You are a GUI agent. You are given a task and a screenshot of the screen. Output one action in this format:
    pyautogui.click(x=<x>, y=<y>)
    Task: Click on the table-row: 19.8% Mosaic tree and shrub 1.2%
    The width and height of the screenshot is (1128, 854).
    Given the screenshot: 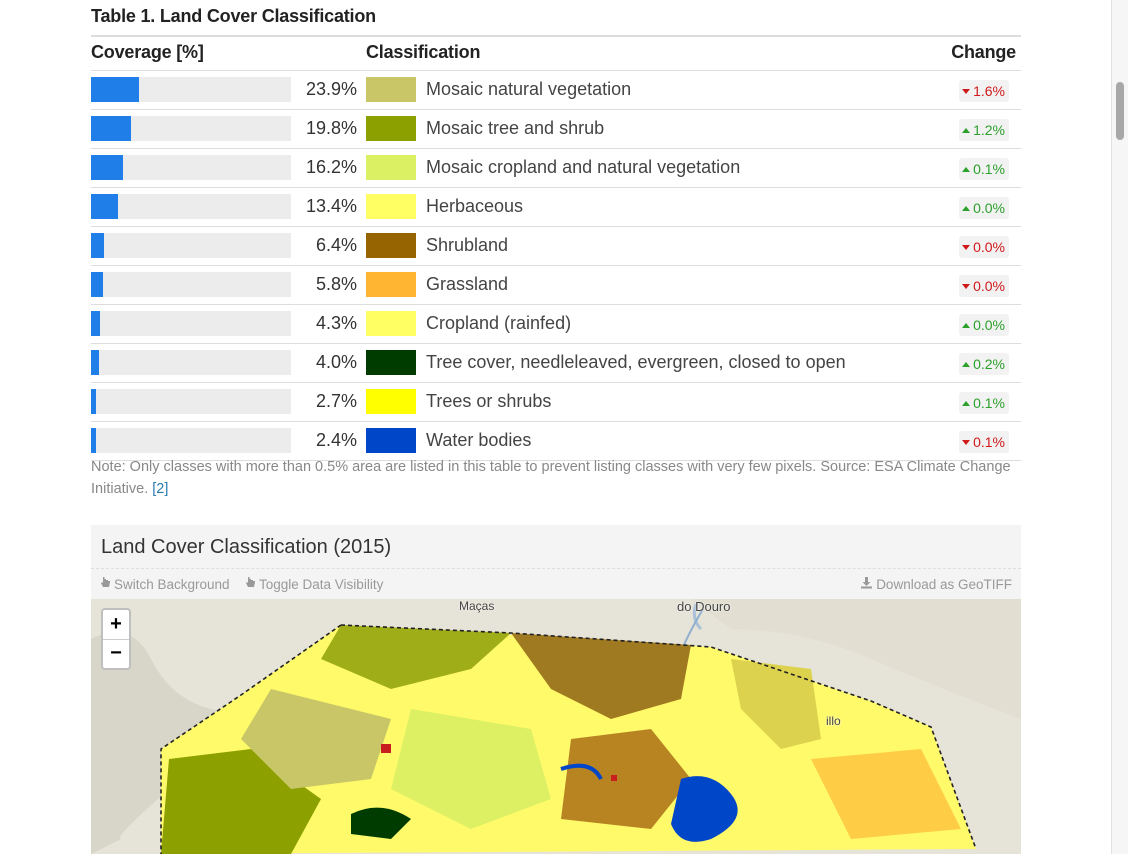 What is the action you would take?
    pyautogui.click(x=556, y=129)
    